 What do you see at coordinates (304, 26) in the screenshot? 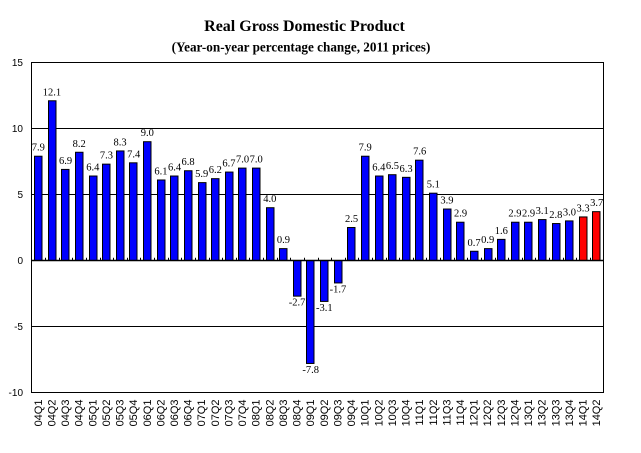
I see `svg-text: Real Gross Domestic Product` at bounding box center [304, 26].